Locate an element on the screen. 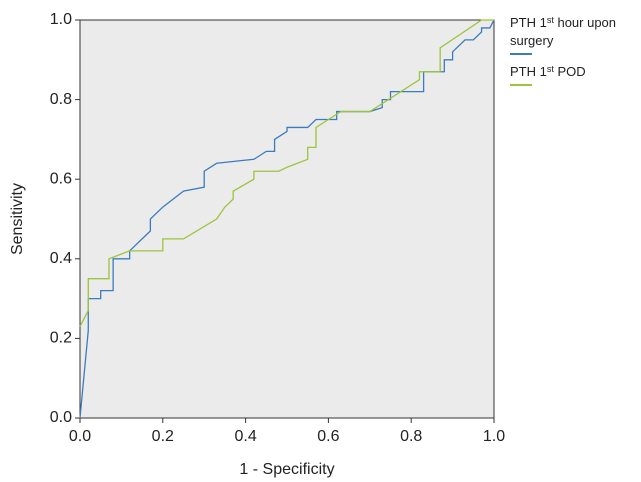 This screenshot has height=482, width=641. x-tick-label: 0.4 is located at coordinates (245, 436).